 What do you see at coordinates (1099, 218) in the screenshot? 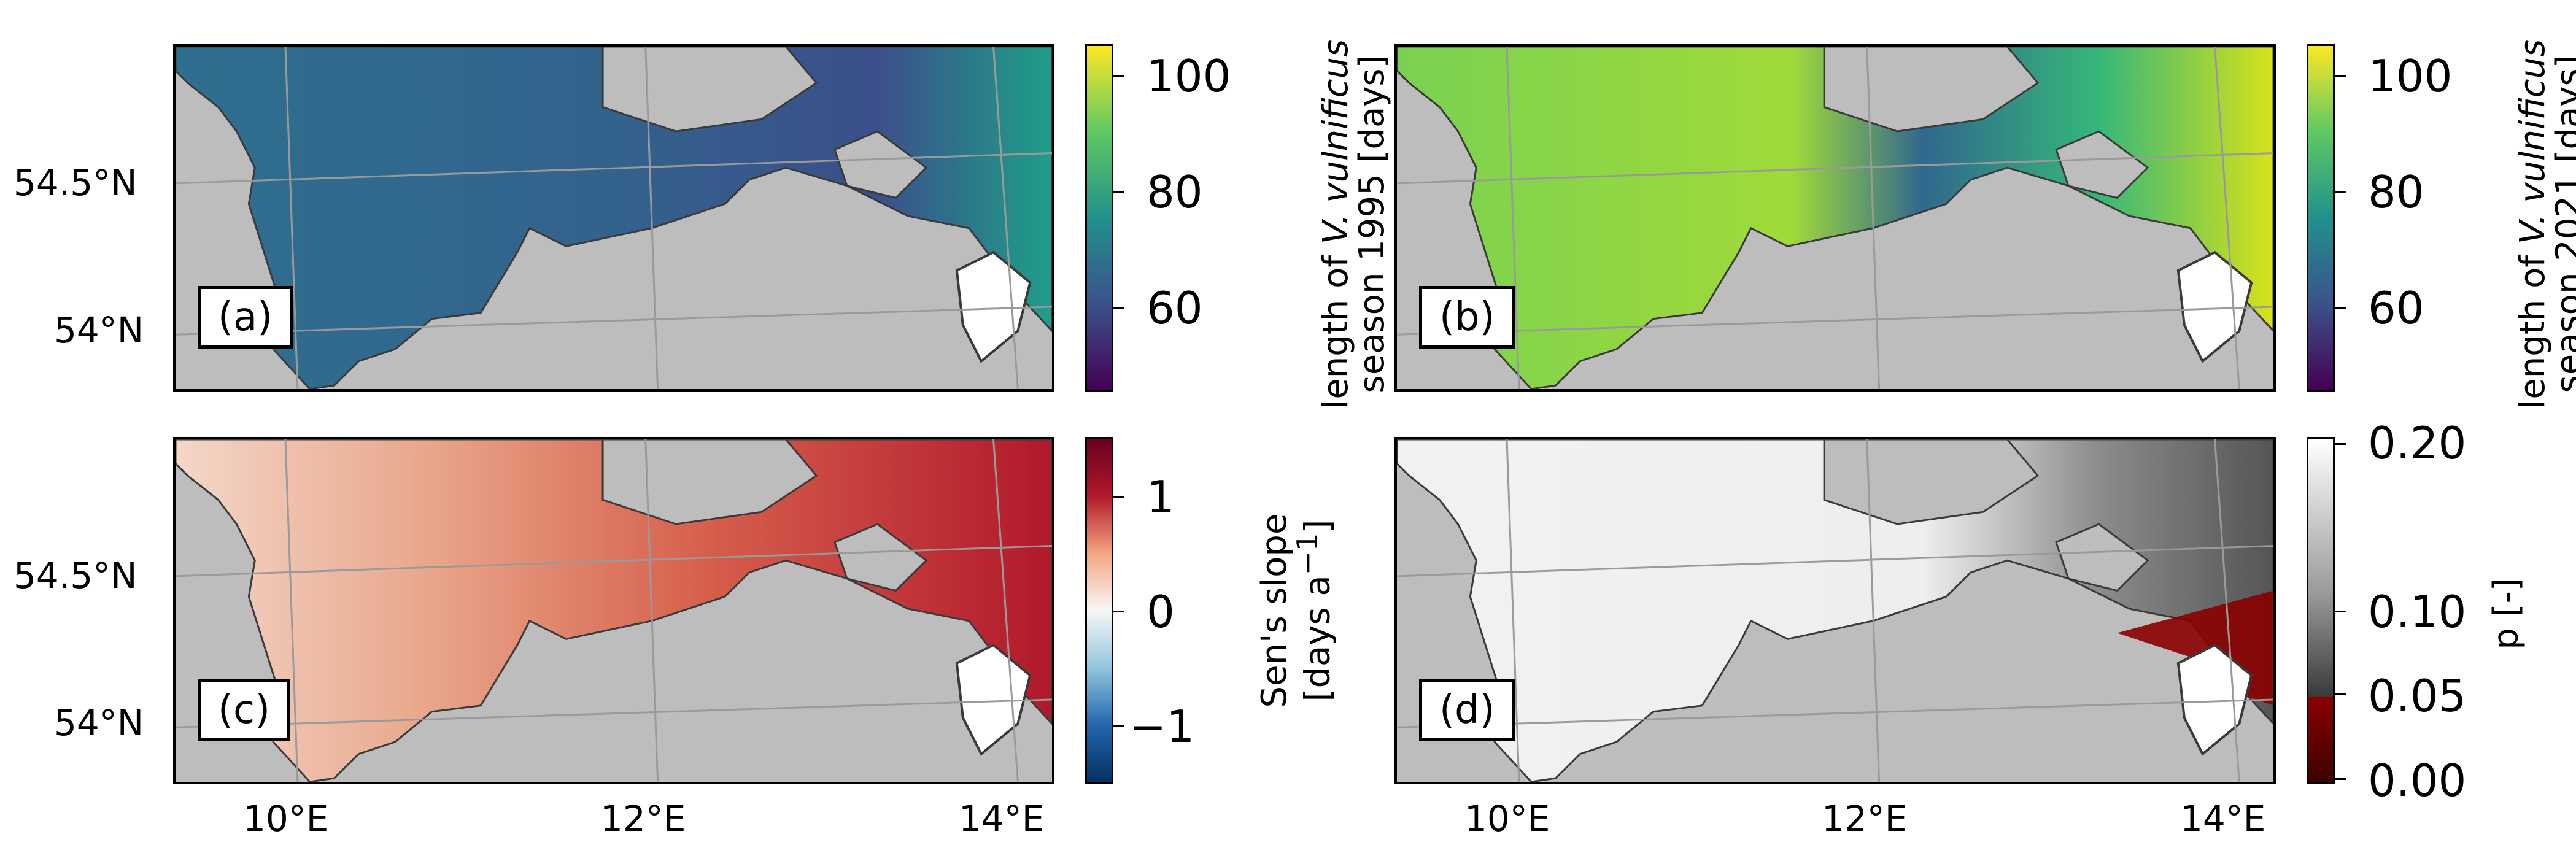
I see `colorbar-1995` at bounding box center [1099, 218].